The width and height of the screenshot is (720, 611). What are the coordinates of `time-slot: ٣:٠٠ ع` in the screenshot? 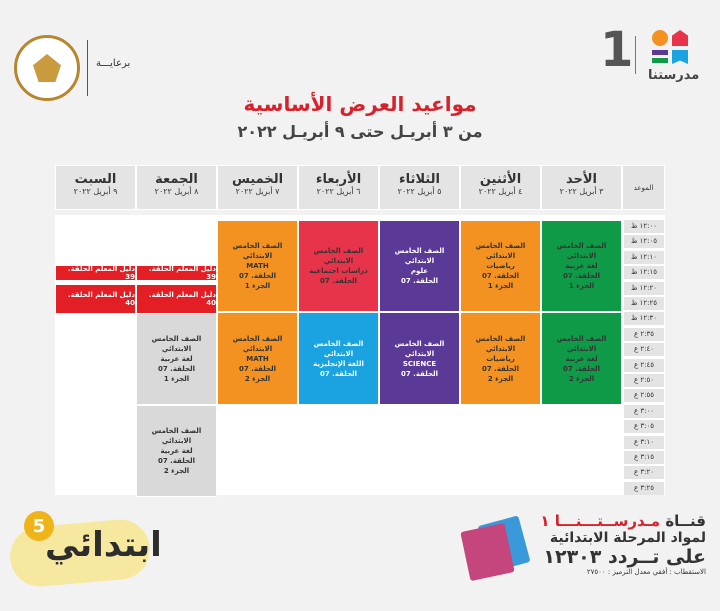 It's located at (644, 411).